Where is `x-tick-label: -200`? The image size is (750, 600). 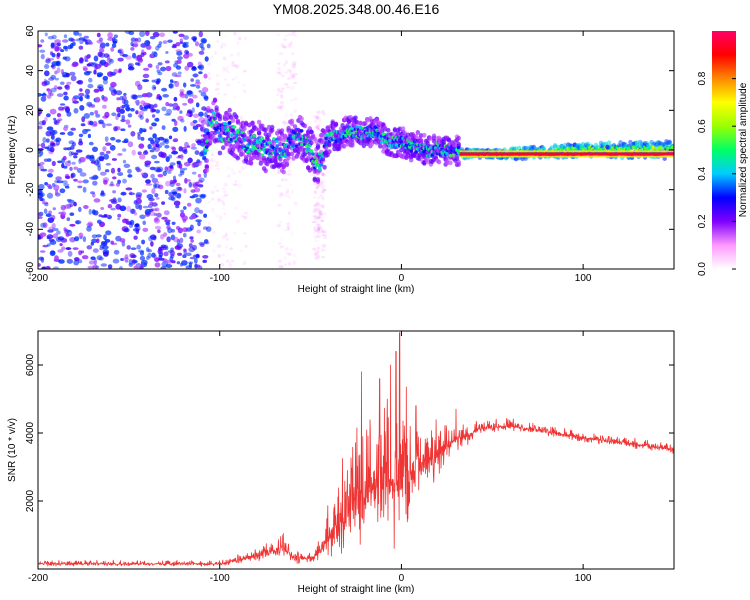 x-tick-label: -200 is located at coordinates (38, 278).